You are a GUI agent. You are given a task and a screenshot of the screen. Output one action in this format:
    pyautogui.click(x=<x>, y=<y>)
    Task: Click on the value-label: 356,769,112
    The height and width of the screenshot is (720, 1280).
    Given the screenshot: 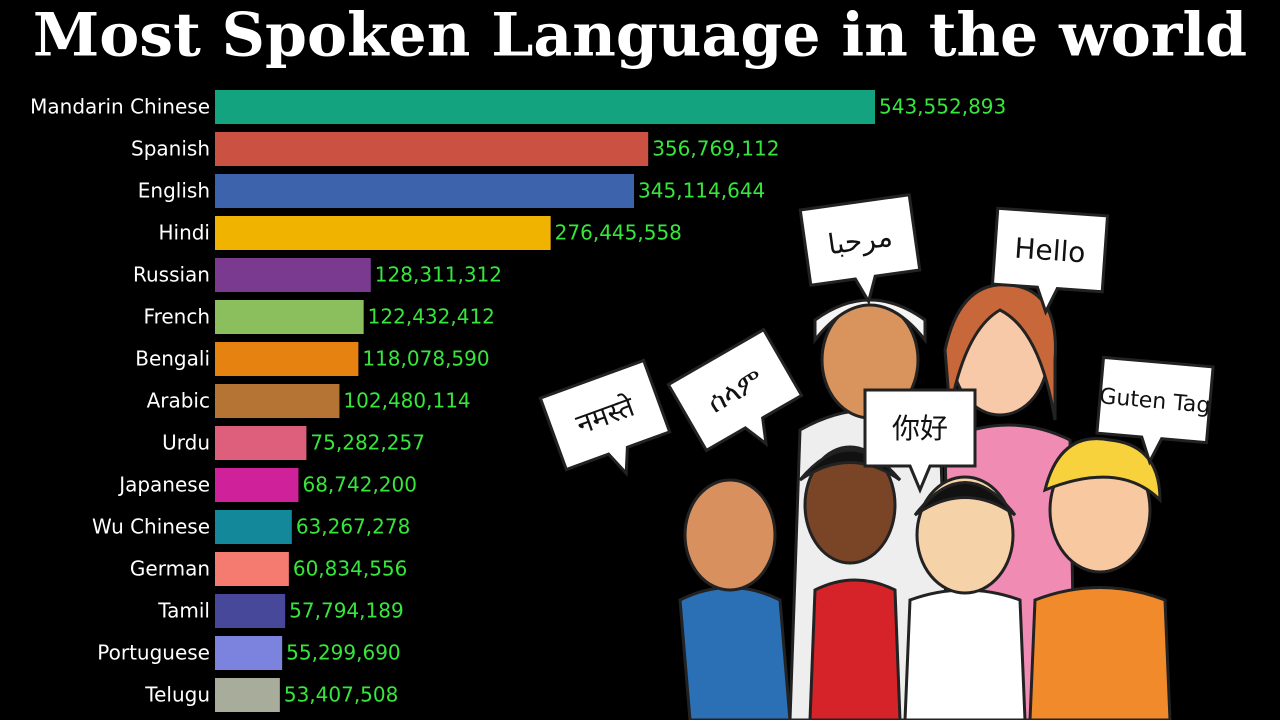 What is the action you would take?
    pyautogui.click(x=715, y=149)
    